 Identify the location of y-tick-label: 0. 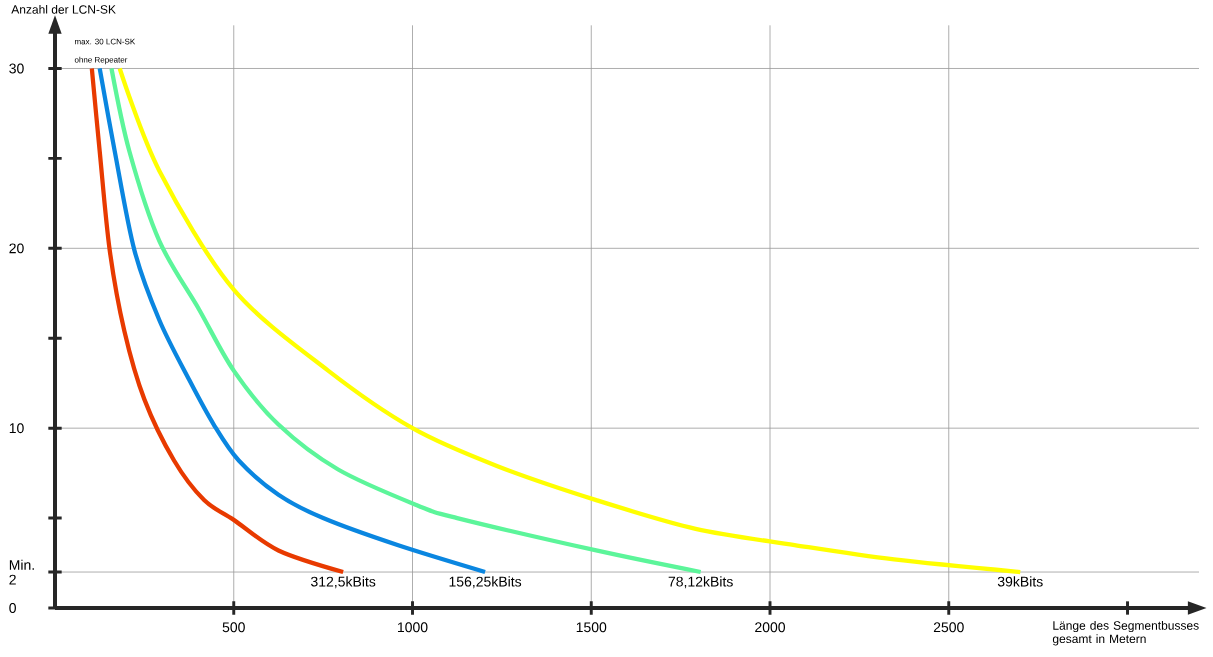
(12, 608).